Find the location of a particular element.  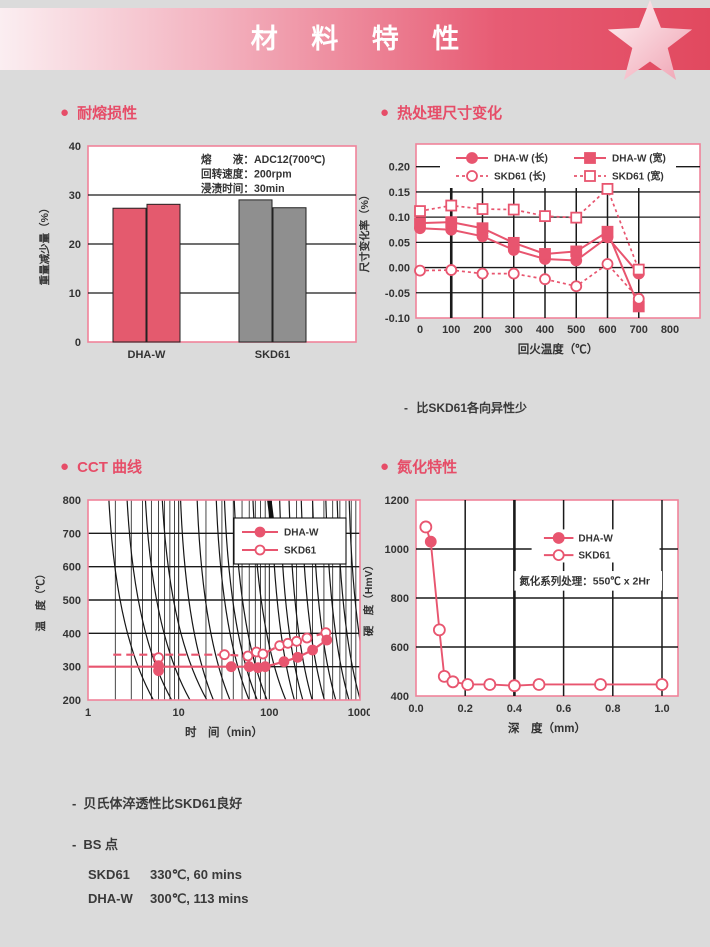

page-header-banner: 材 料 特 性 is located at coordinates (355, 40).